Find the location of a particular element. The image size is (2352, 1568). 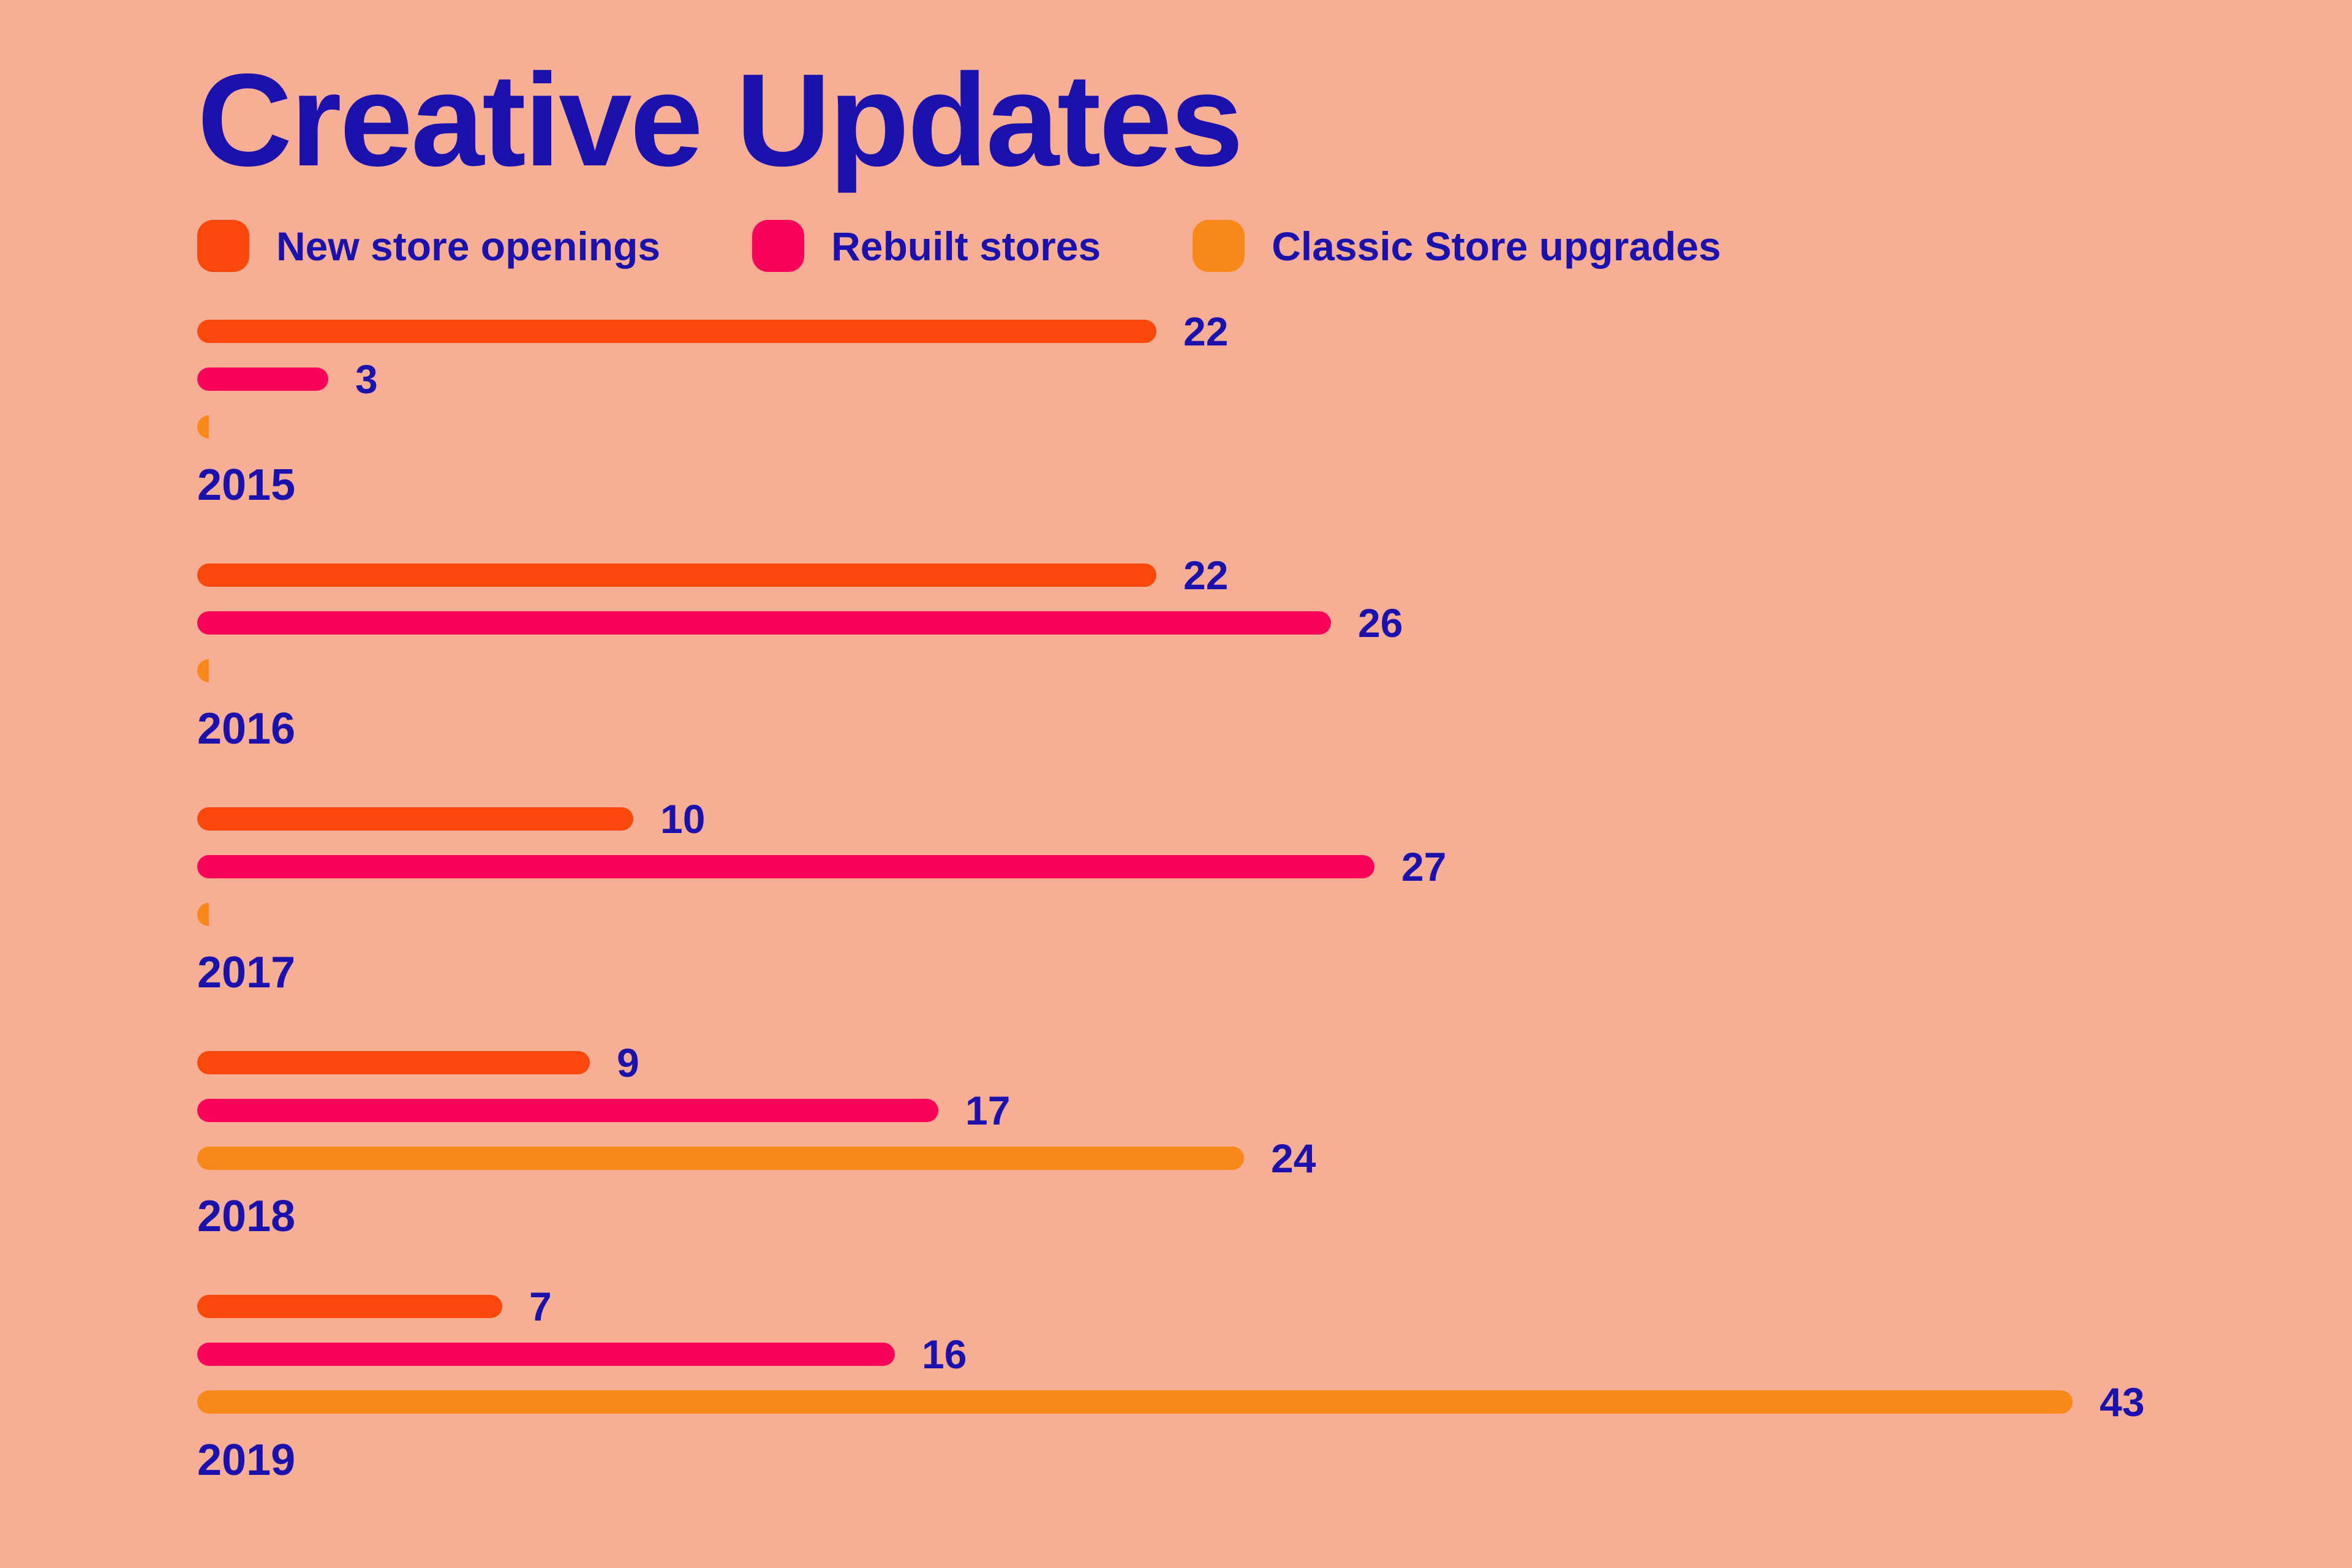

bar-rebuilt-stores-2017 is located at coordinates (786, 867).